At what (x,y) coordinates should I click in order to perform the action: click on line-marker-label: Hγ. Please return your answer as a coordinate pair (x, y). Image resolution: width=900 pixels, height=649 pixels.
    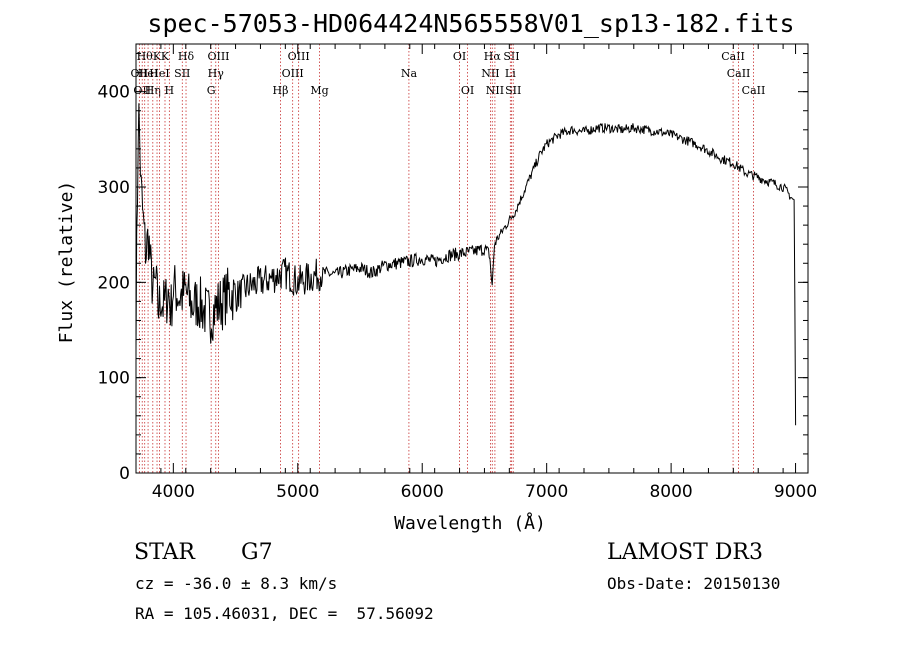
    Looking at the image, I should click on (216, 73).